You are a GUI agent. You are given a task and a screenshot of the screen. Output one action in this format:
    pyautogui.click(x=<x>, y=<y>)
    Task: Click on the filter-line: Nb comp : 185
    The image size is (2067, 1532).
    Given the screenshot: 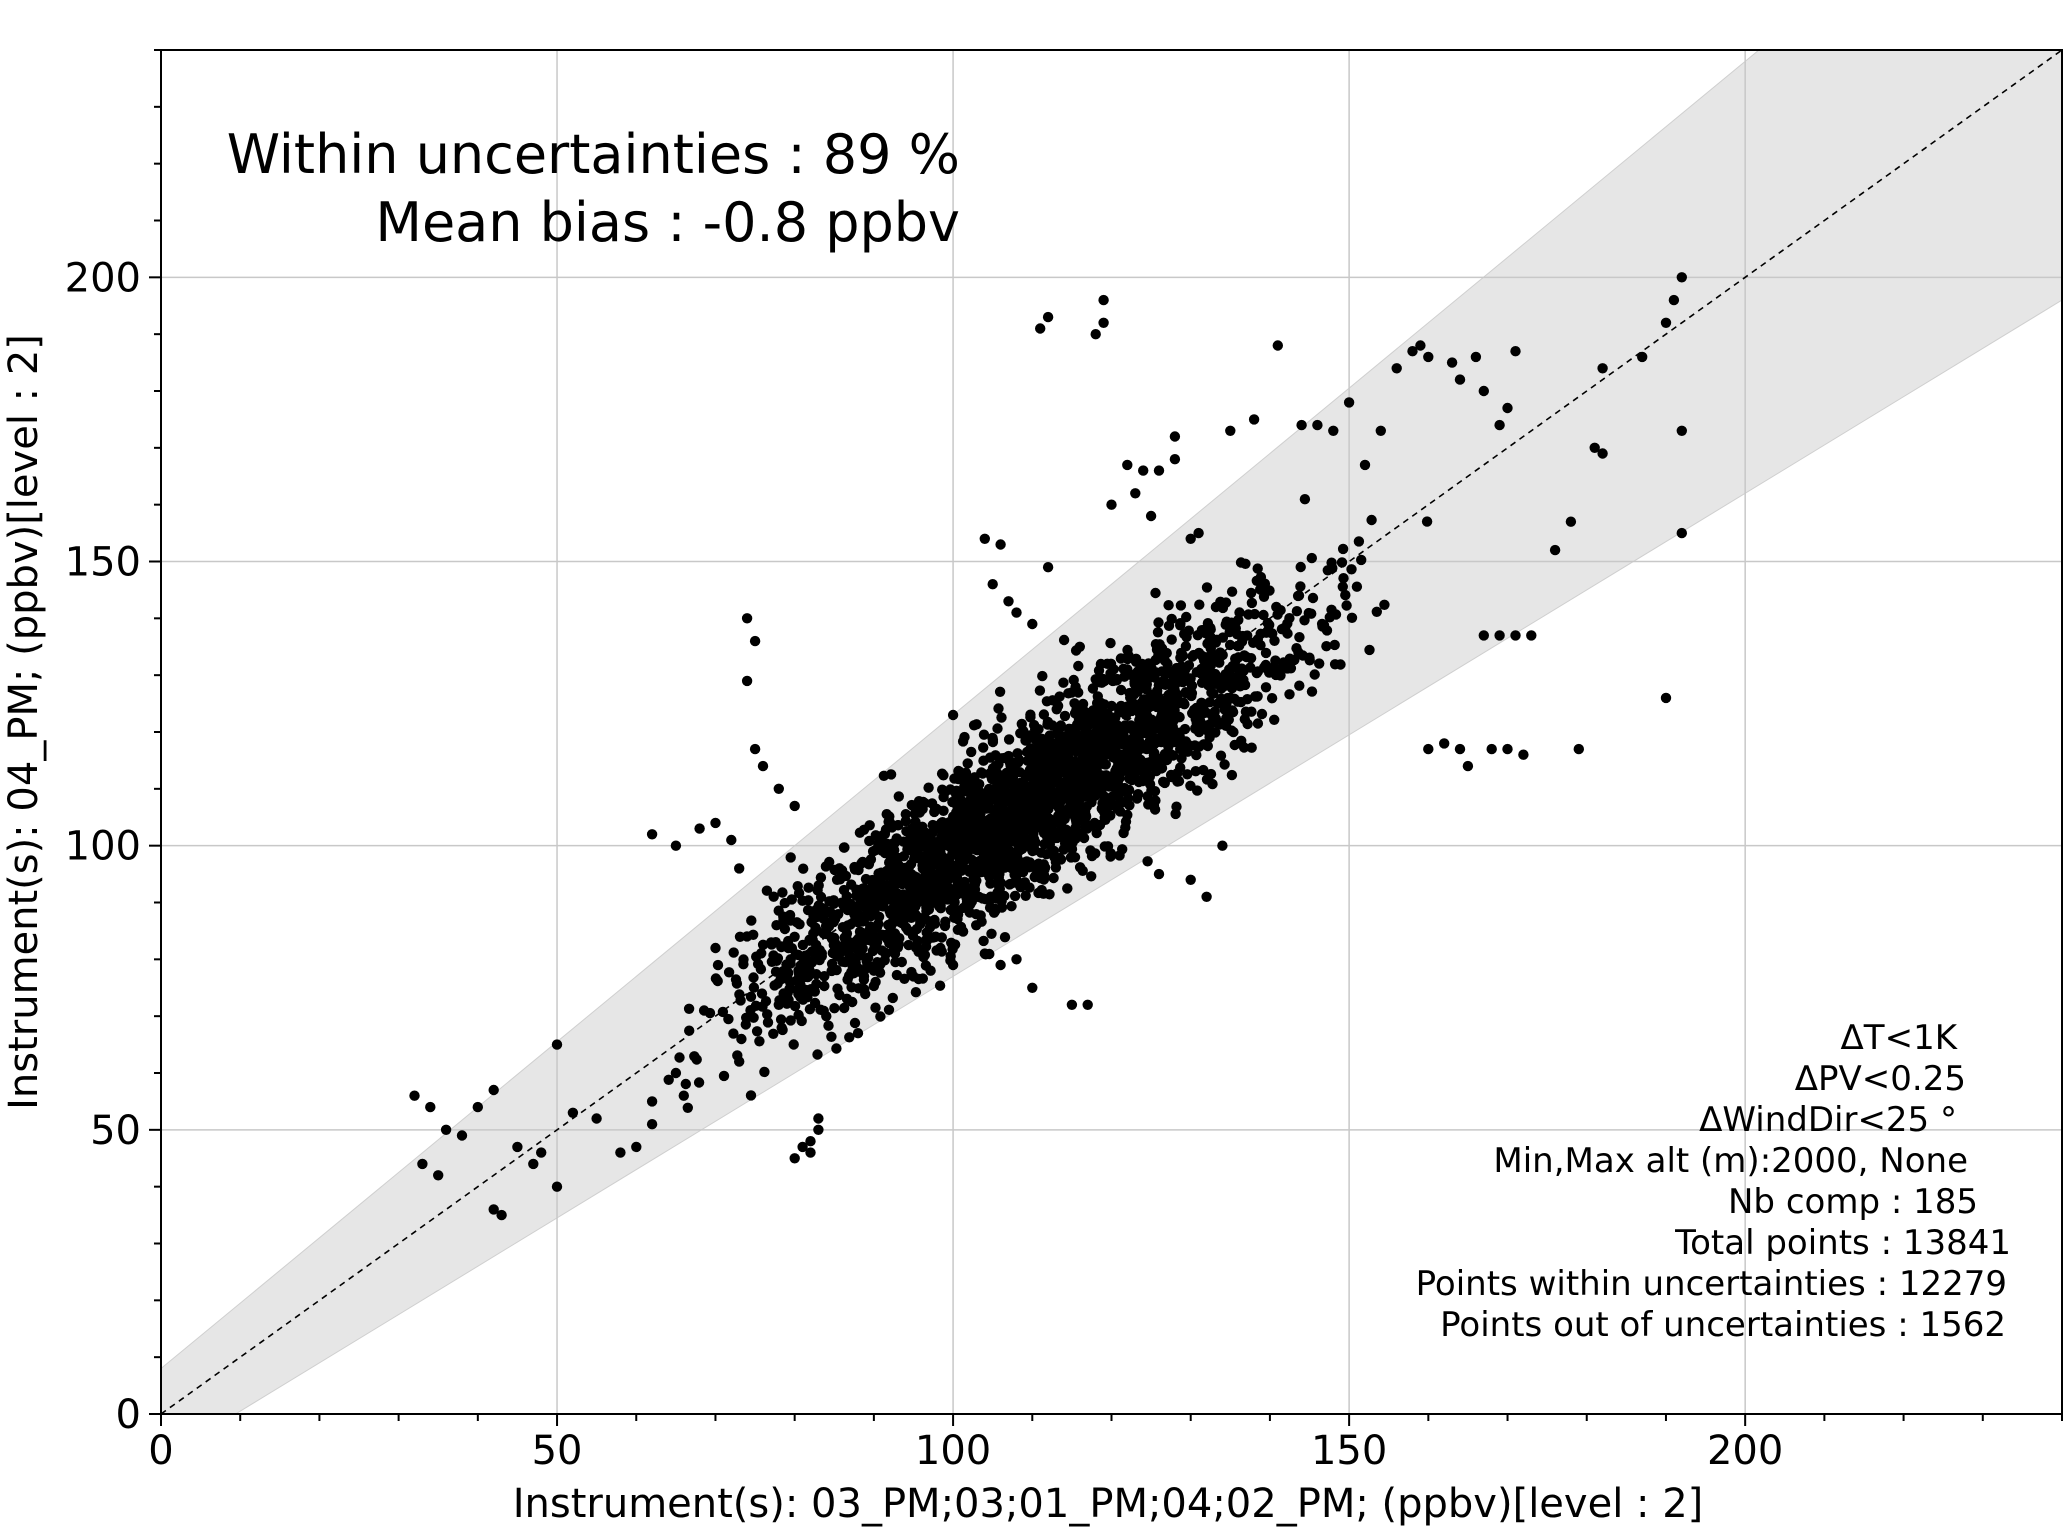 What is the action you would take?
    pyautogui.click(x=1853, y=1202)
    